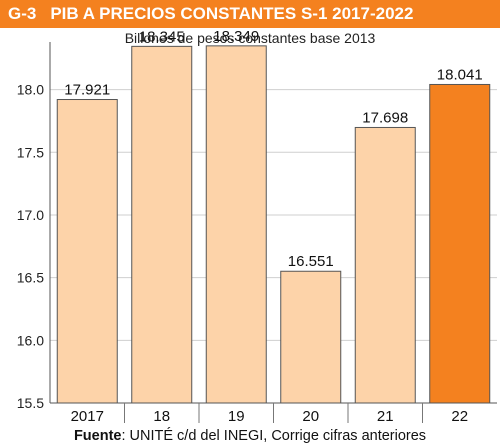 The image size is (500, 447). What do you see at coordinates (236, 36) in the screenshot?
I see `data-label: 18.349` at bounding box center [236, 36].